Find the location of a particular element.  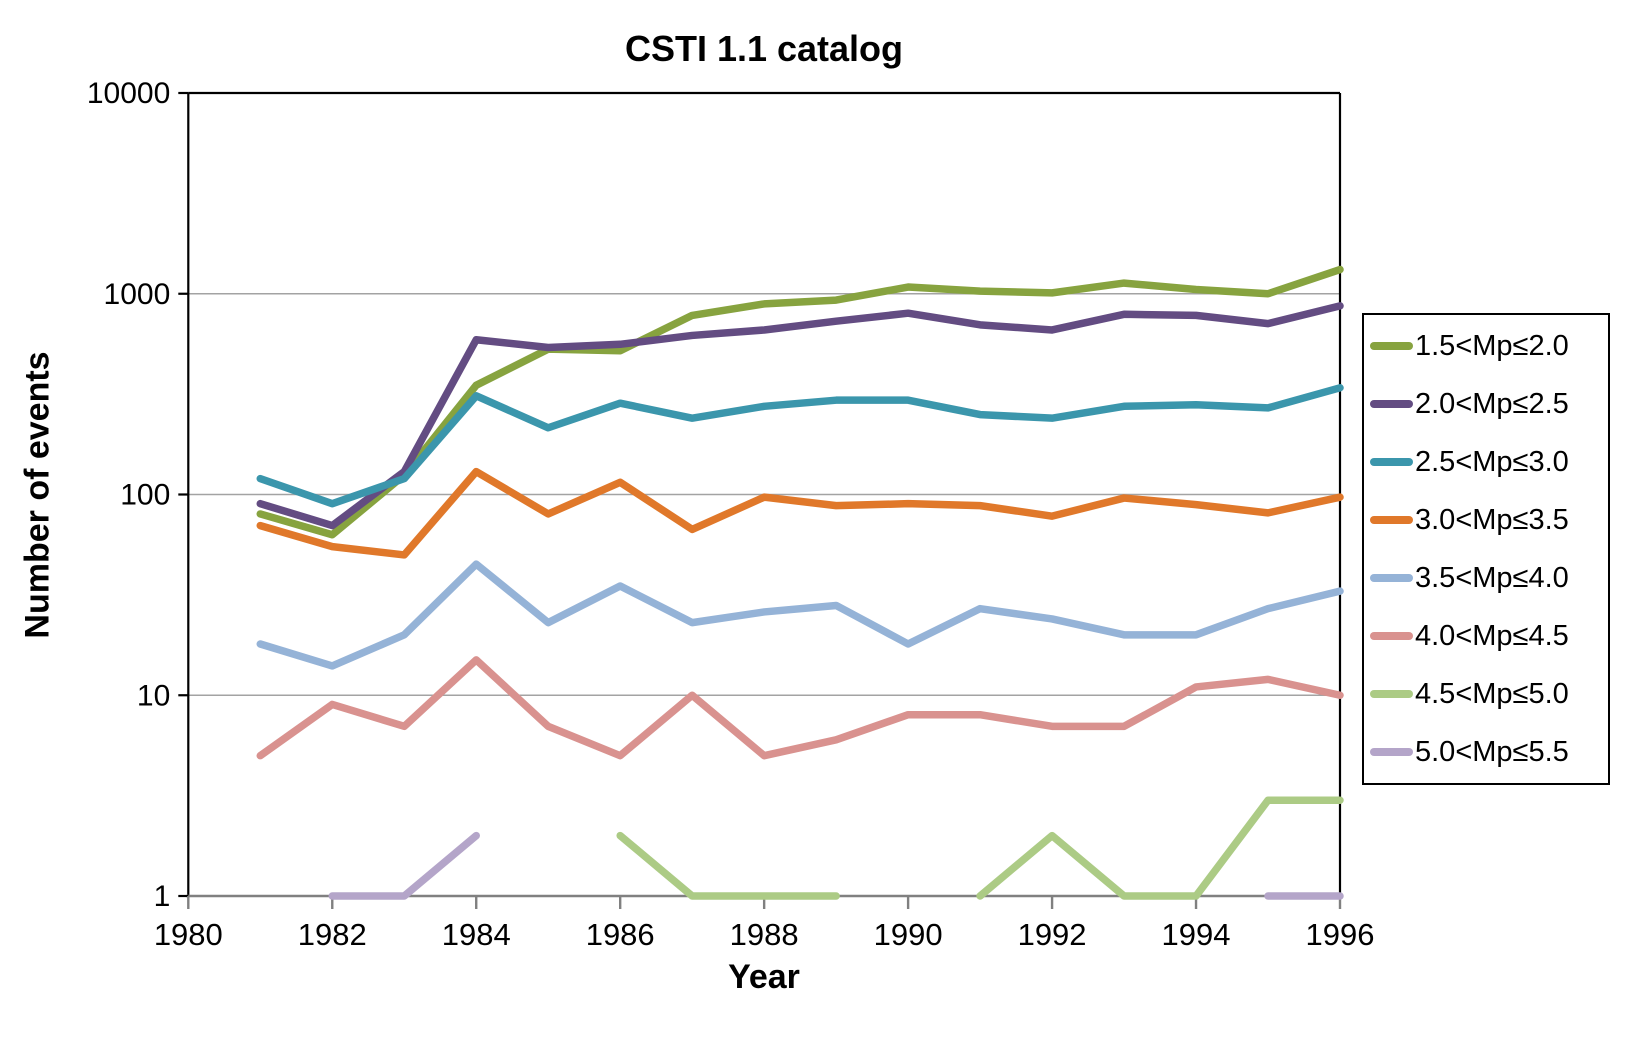

x-tick-label-1990: 1990 is located at coordinates (908, 934).